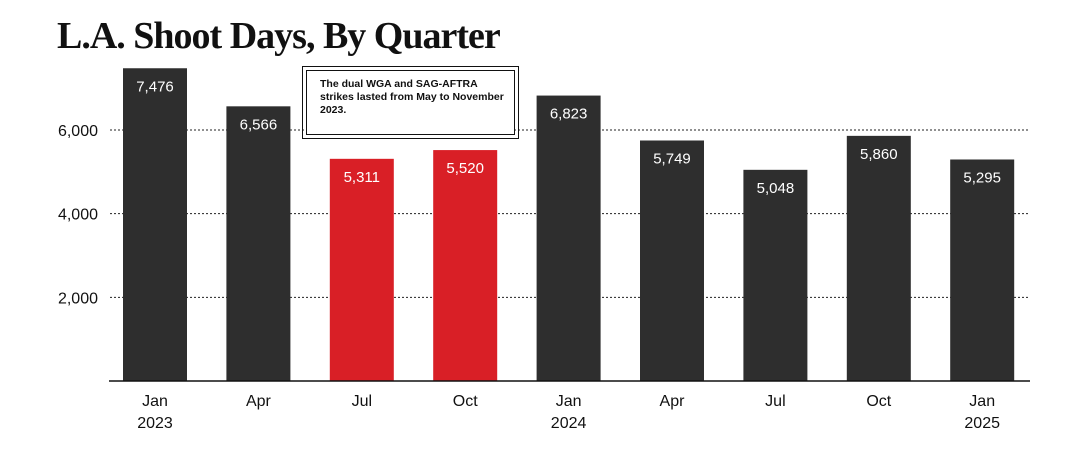 This screenshot has width=1080, height=449. Describe the element at coordinates (569, 114) in the screenshot. I see `bar-value-label: 6,823` at that location.